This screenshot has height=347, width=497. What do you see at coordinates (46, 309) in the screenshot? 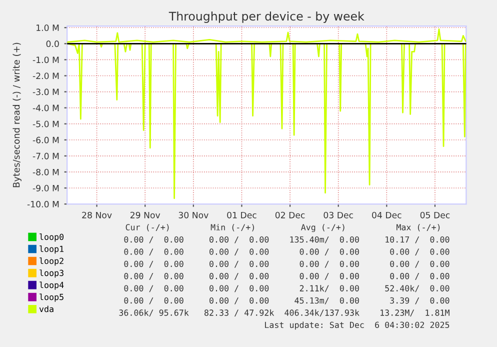
I see `legend-label: vda` at bounding box center [46, 309].